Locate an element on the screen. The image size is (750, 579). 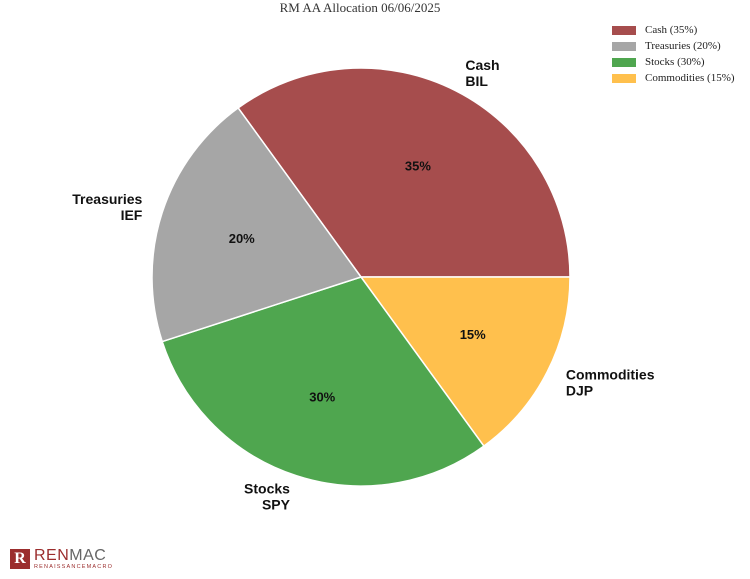
ticker-spy: SPY is located at coordinates (276, 505).